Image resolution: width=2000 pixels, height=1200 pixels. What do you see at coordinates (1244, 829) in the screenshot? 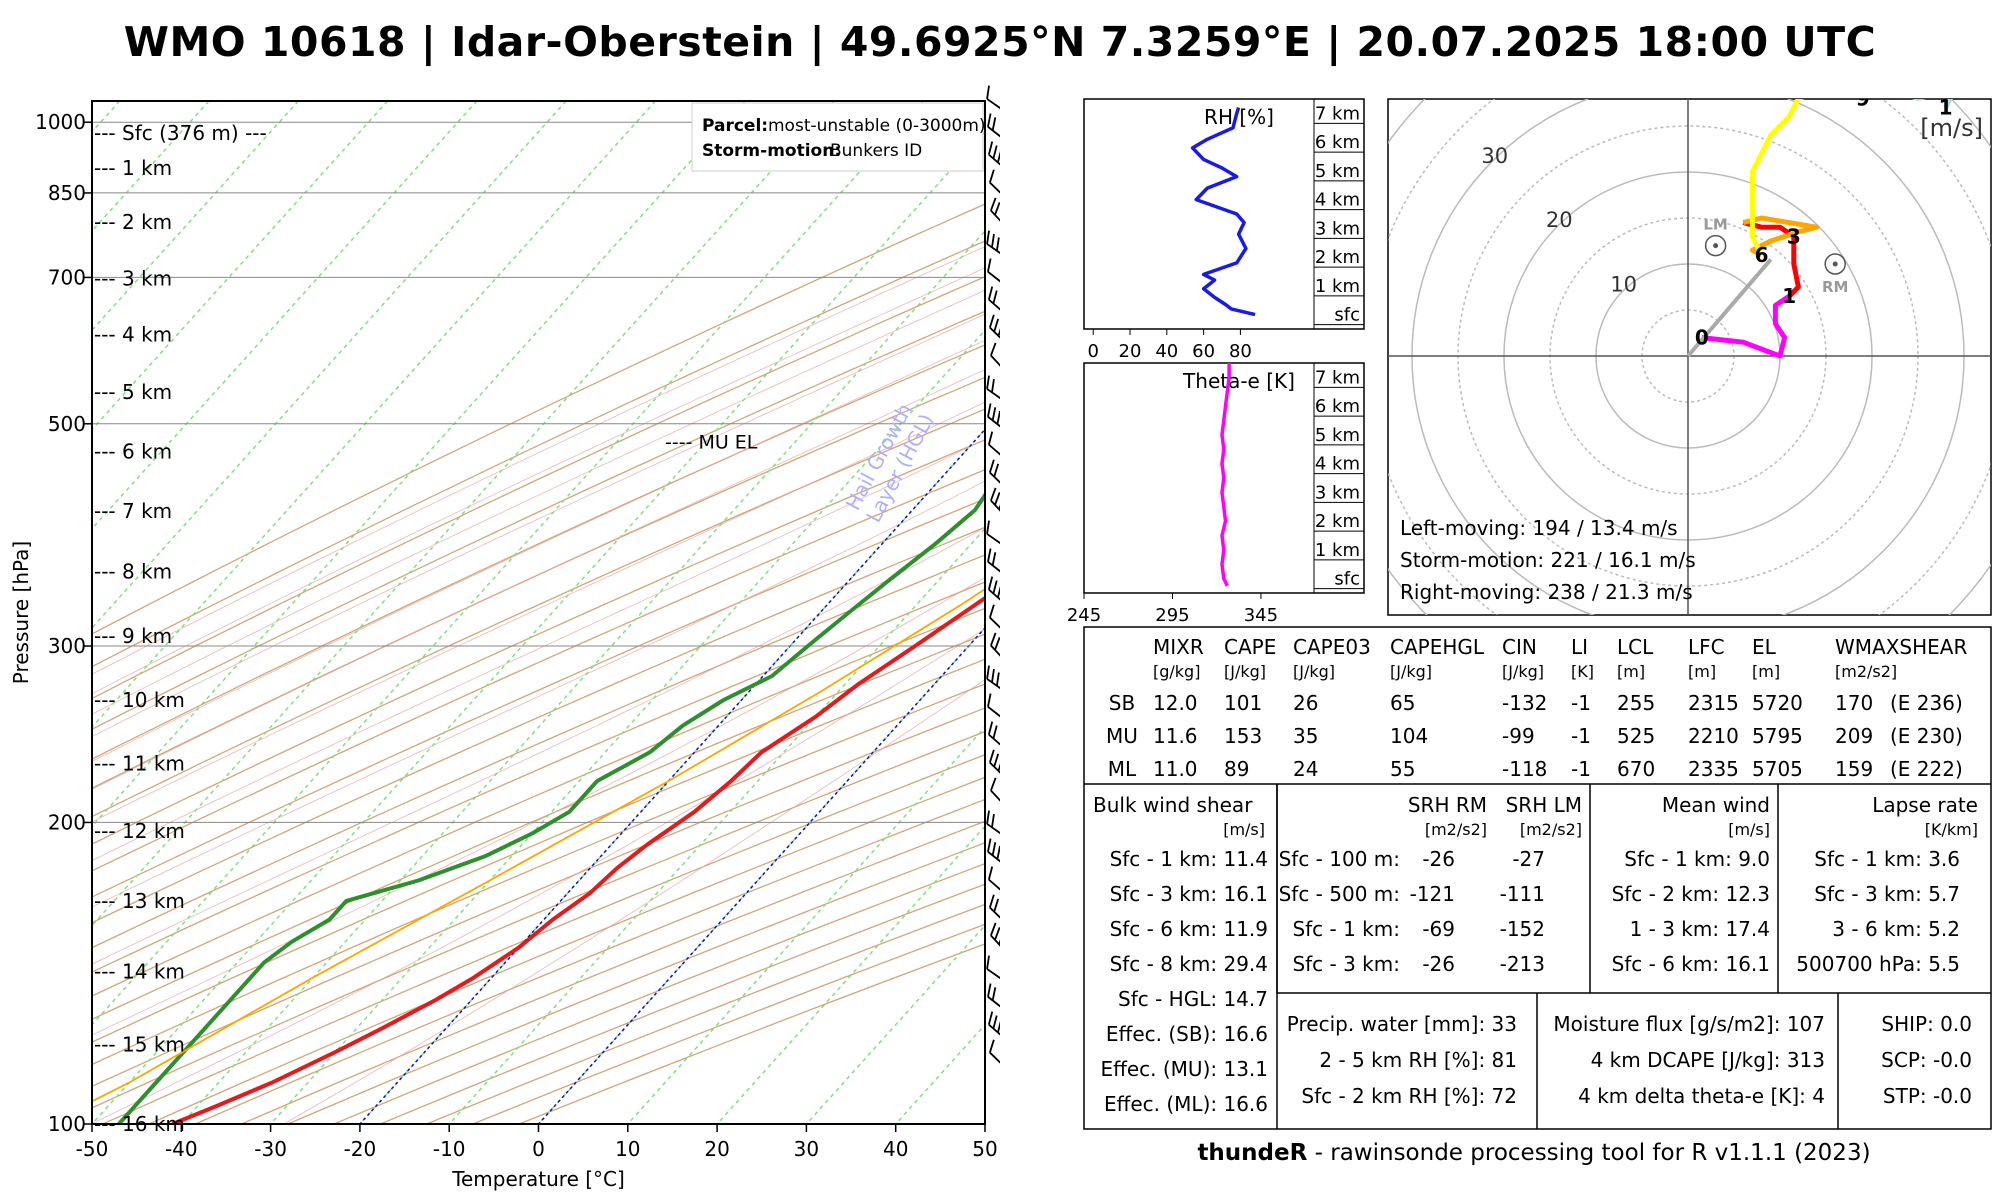
I see `bulk-shear-unit: [m/s]` at bounding box center [1244, 829].